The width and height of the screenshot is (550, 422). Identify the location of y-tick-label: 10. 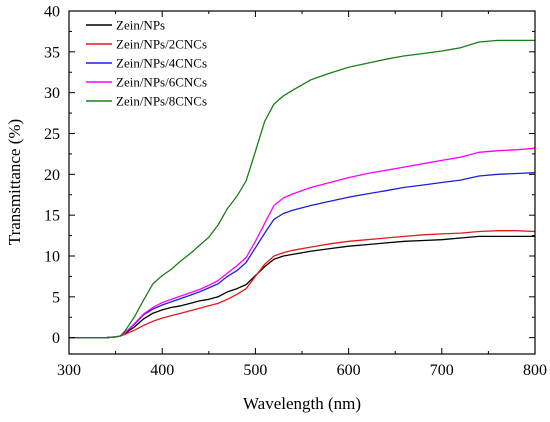
(52, 257).